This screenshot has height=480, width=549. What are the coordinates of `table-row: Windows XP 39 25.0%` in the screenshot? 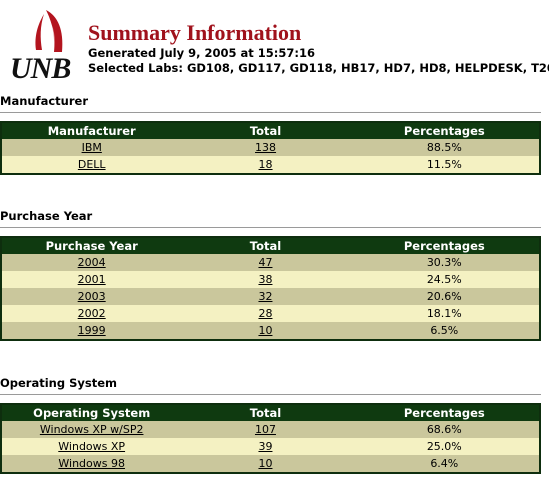 It's located at (270, 446).